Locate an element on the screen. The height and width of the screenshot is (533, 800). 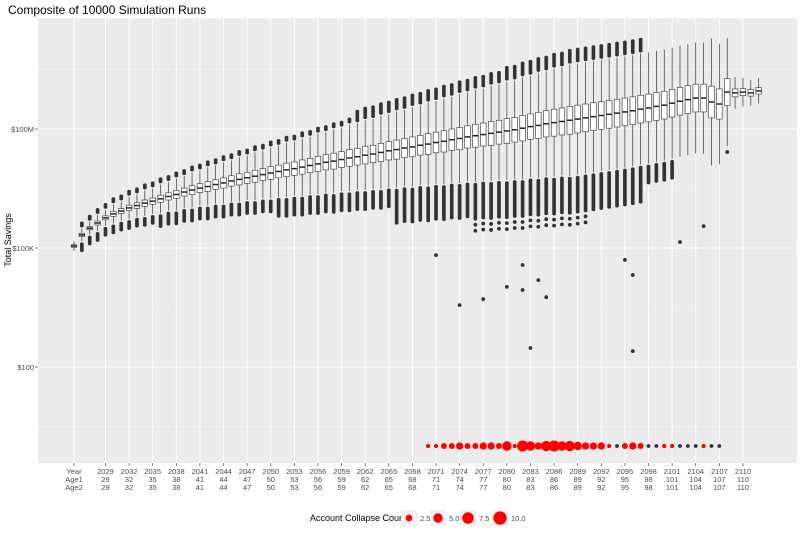
x-tick-age1: 101 is located at coordinates (672, 479).